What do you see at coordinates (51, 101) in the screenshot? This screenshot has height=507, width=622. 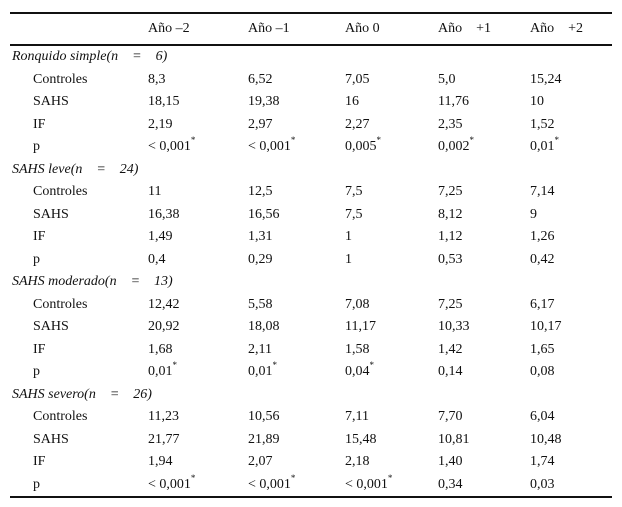 I see `row-label: SAHS` at bounding box center [51, 101].